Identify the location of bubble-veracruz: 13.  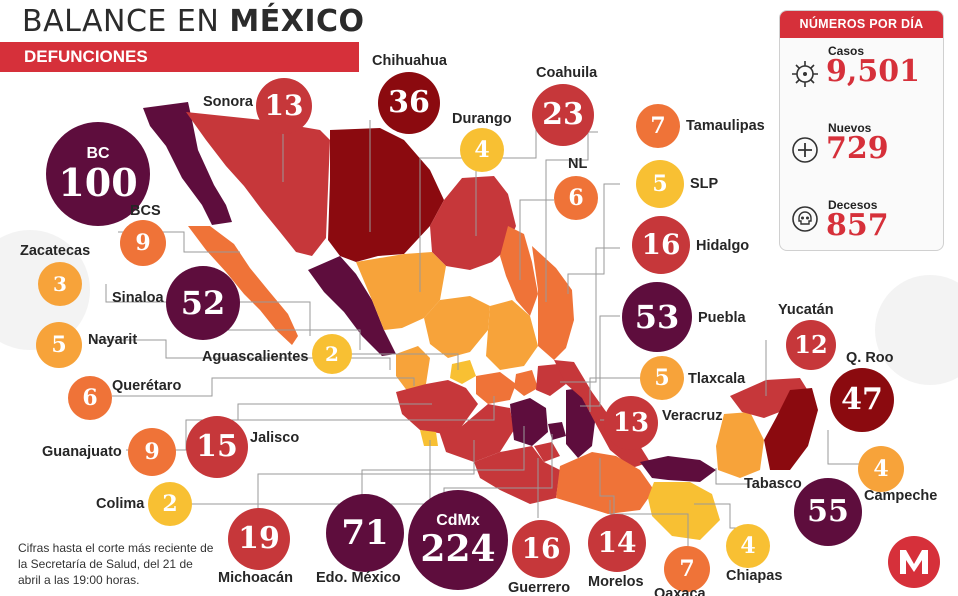
(631, 423).